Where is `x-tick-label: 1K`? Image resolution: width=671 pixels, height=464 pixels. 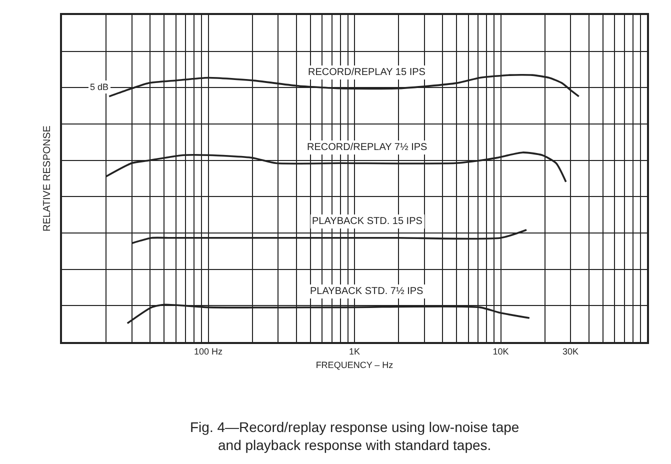
x-tick-label: 1K is located at coordinates (354, 351).